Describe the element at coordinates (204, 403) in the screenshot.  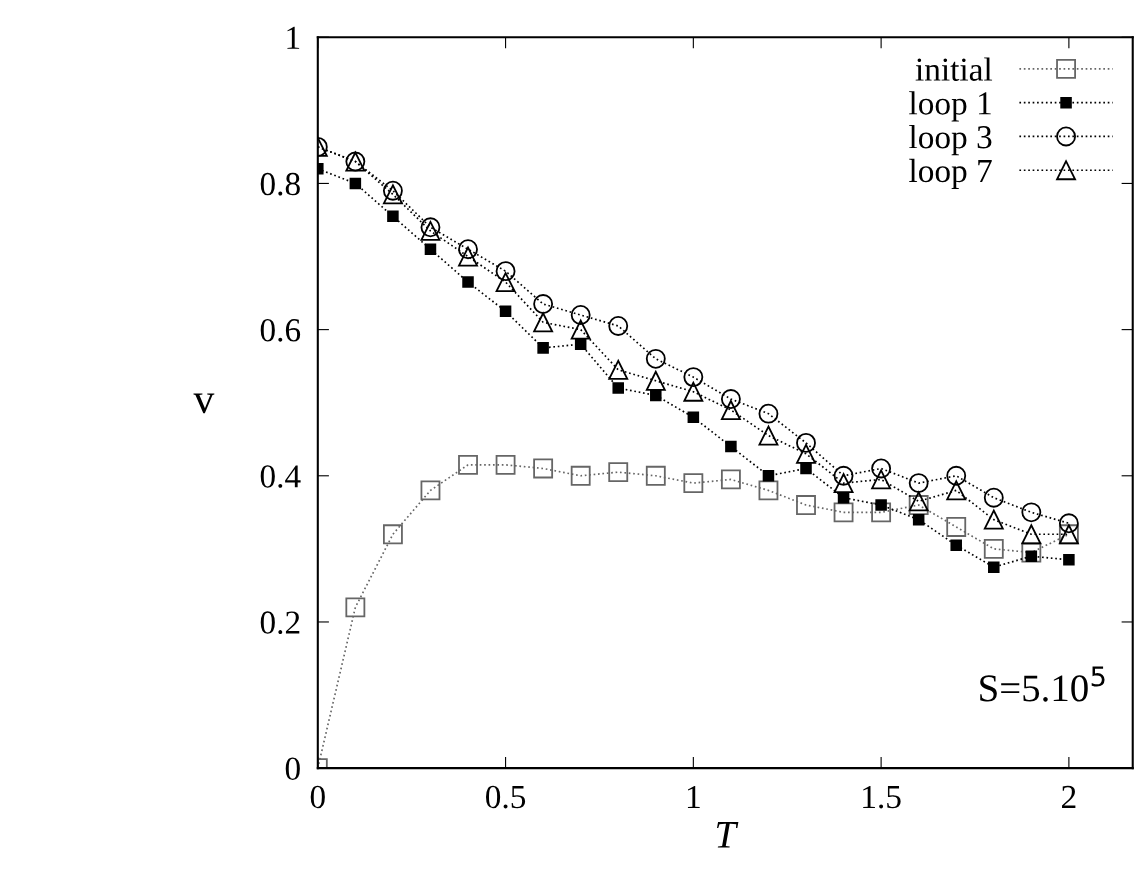
I see `y-axis-title: v` at that location.